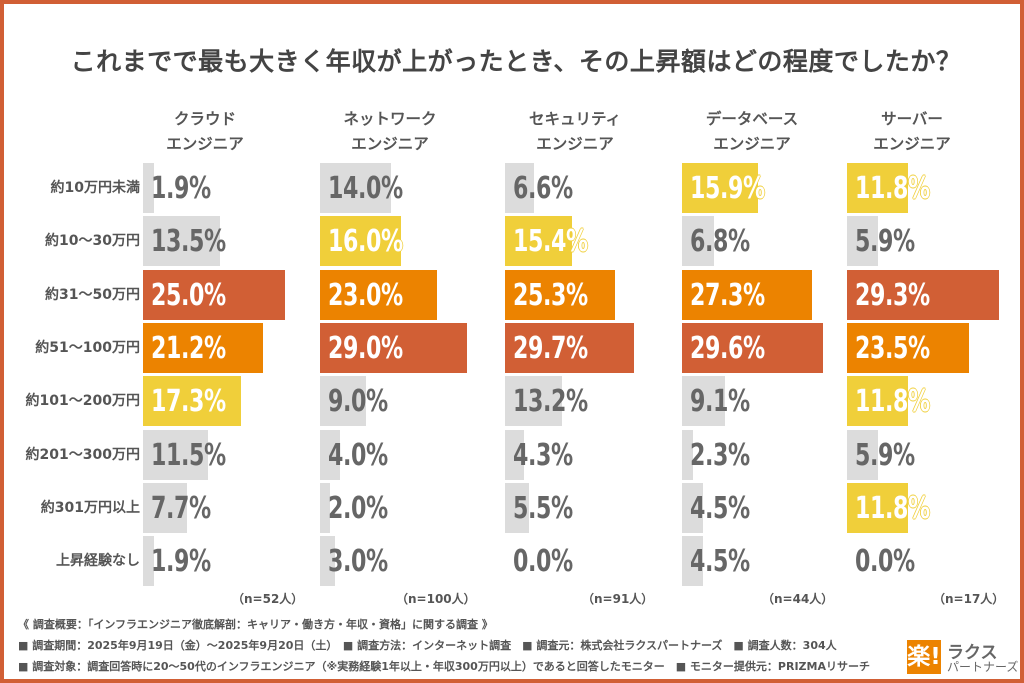  I want to click on data-label: 15.4%, so click(550, 242).